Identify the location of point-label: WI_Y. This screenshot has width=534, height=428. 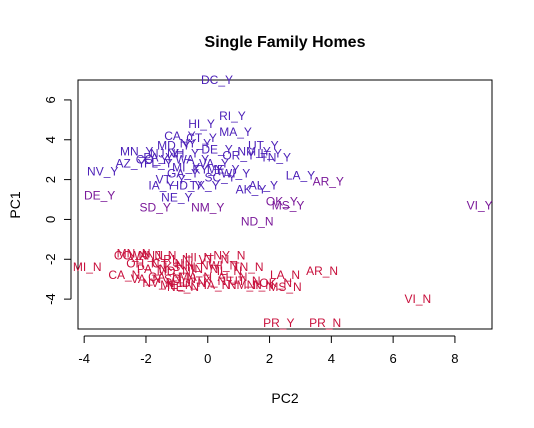
(235, 174).